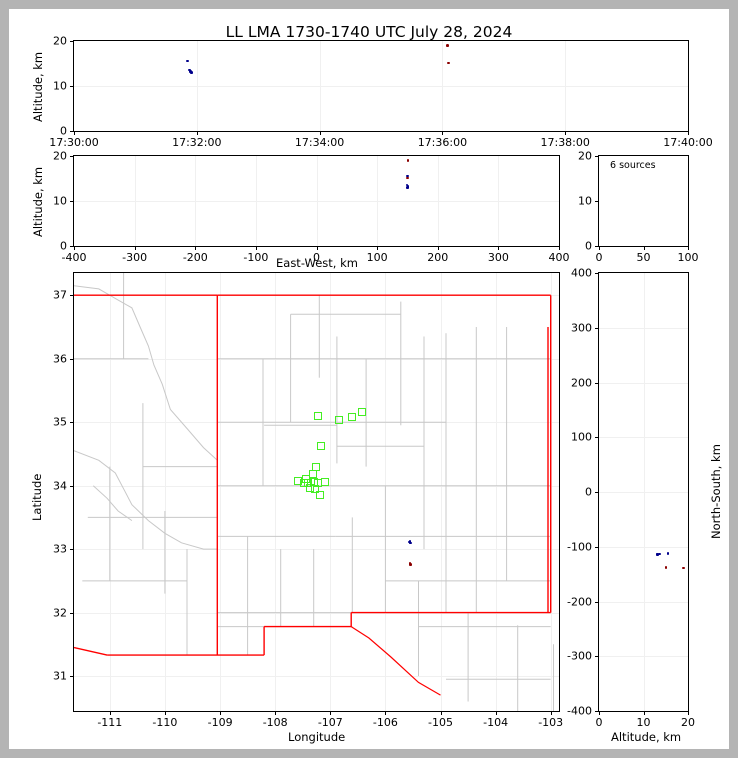 Image resolution: width=738 pixels, height=758 pixels. Describe the element at coordinates (581, 328) in the screenshot. I see `tick-label-y: 300` at that location.